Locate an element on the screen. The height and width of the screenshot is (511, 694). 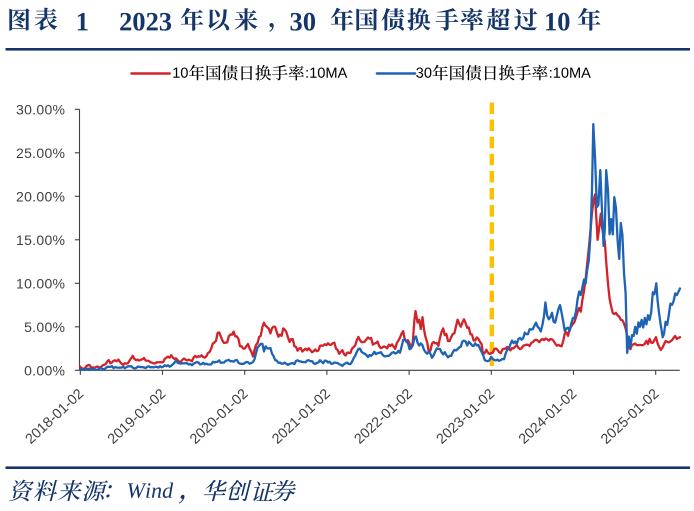
svg-text: 2018-01-02 is located at coordinates (55, 417).